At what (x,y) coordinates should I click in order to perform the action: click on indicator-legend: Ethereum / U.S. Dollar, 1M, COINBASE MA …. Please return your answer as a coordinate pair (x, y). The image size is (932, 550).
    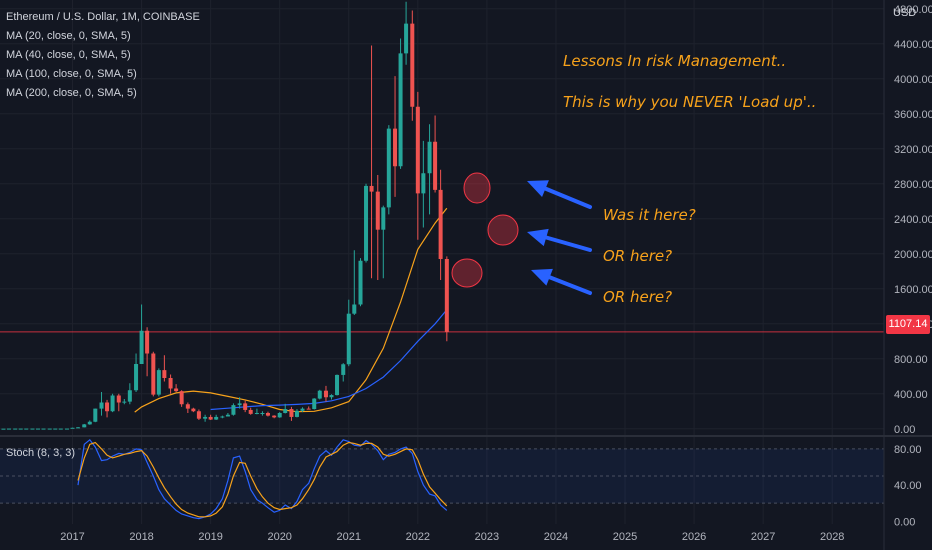
    Looking at the image, I should click on (103, 55).